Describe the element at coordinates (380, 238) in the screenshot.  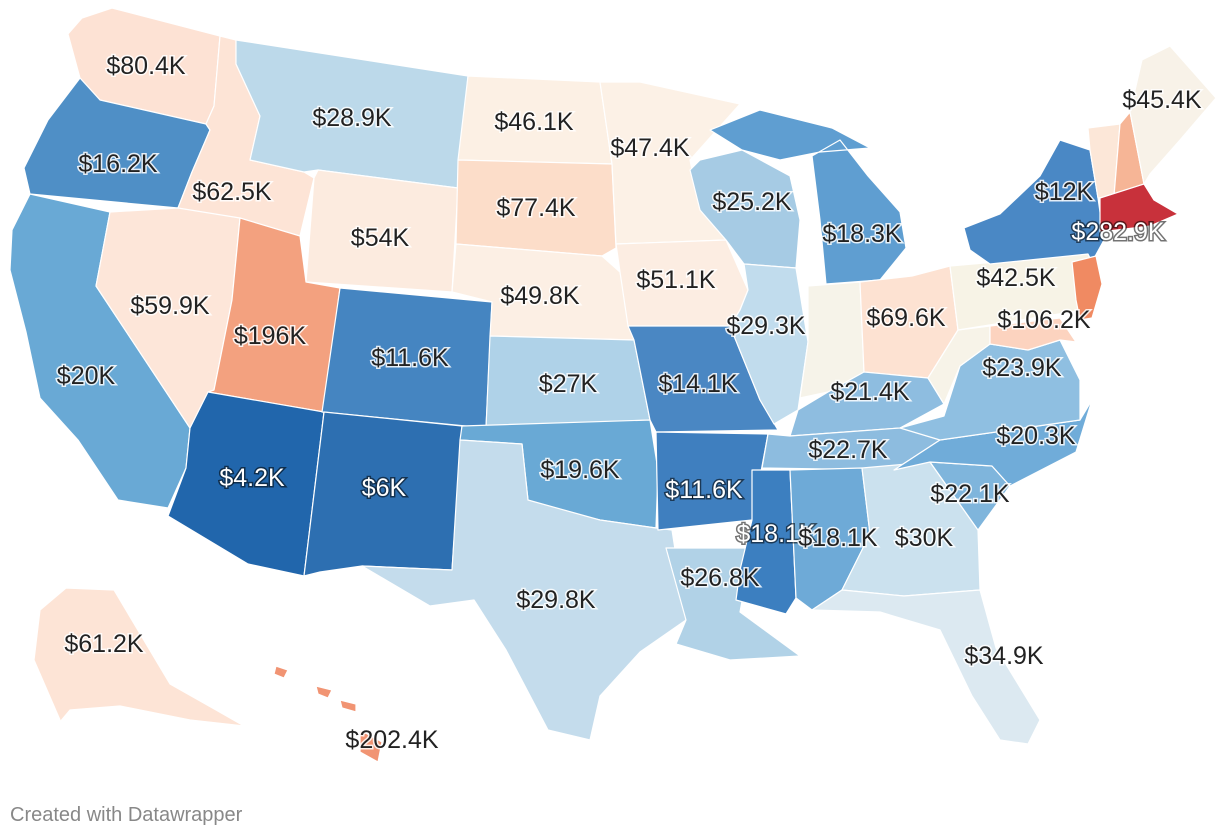
I see `state-value-label-wy: $54K` at that location.